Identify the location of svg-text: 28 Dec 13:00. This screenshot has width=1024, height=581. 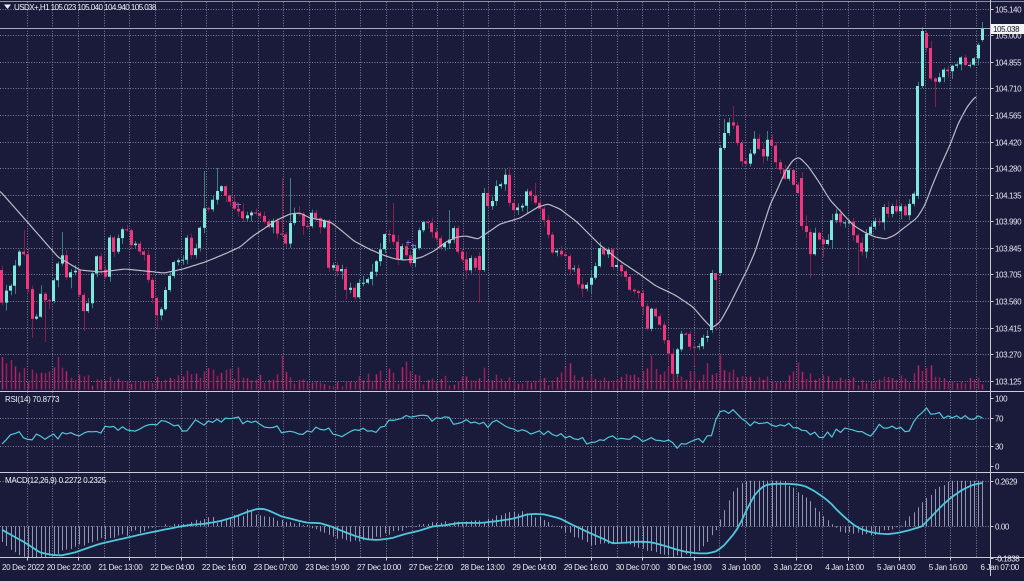
(483, 567).